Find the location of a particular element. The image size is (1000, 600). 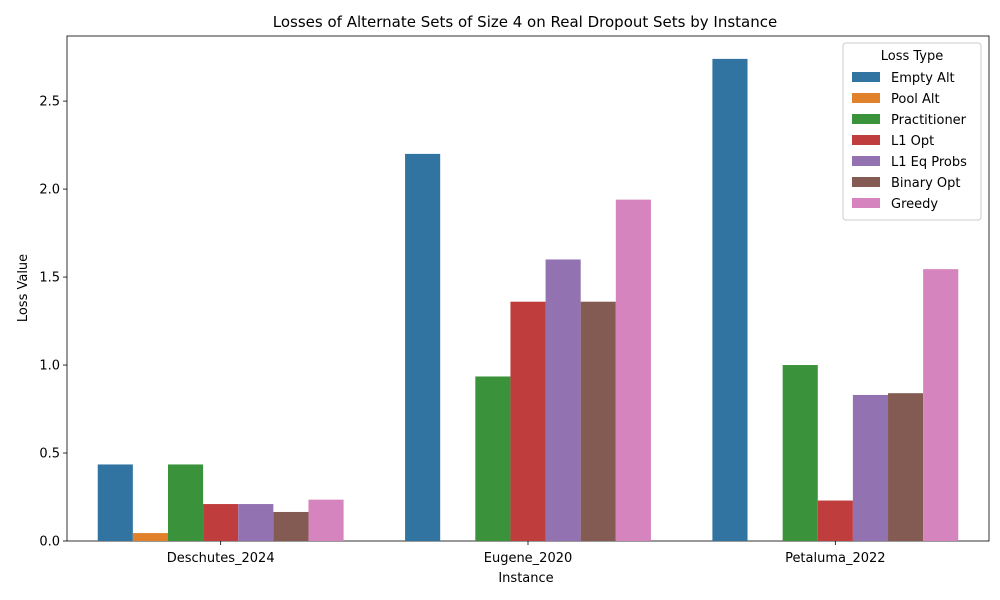

y-tick-label: 2.0 is located at coordinates (49, 190).